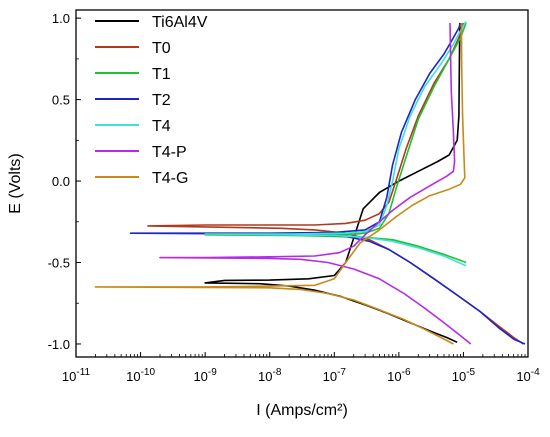 Image resolution: width=550 pixels, height=437 pixels. I want to click on x-tick-label: 10⁻¹¹, so click(76, 375).